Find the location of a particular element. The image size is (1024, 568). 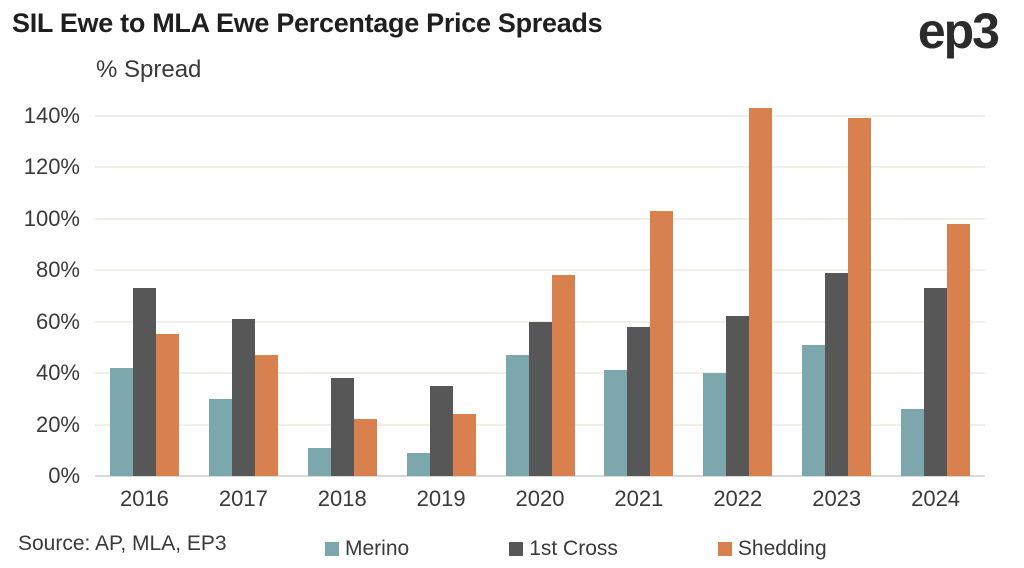

legend-label: Merino is located at coordinates (377, 548).